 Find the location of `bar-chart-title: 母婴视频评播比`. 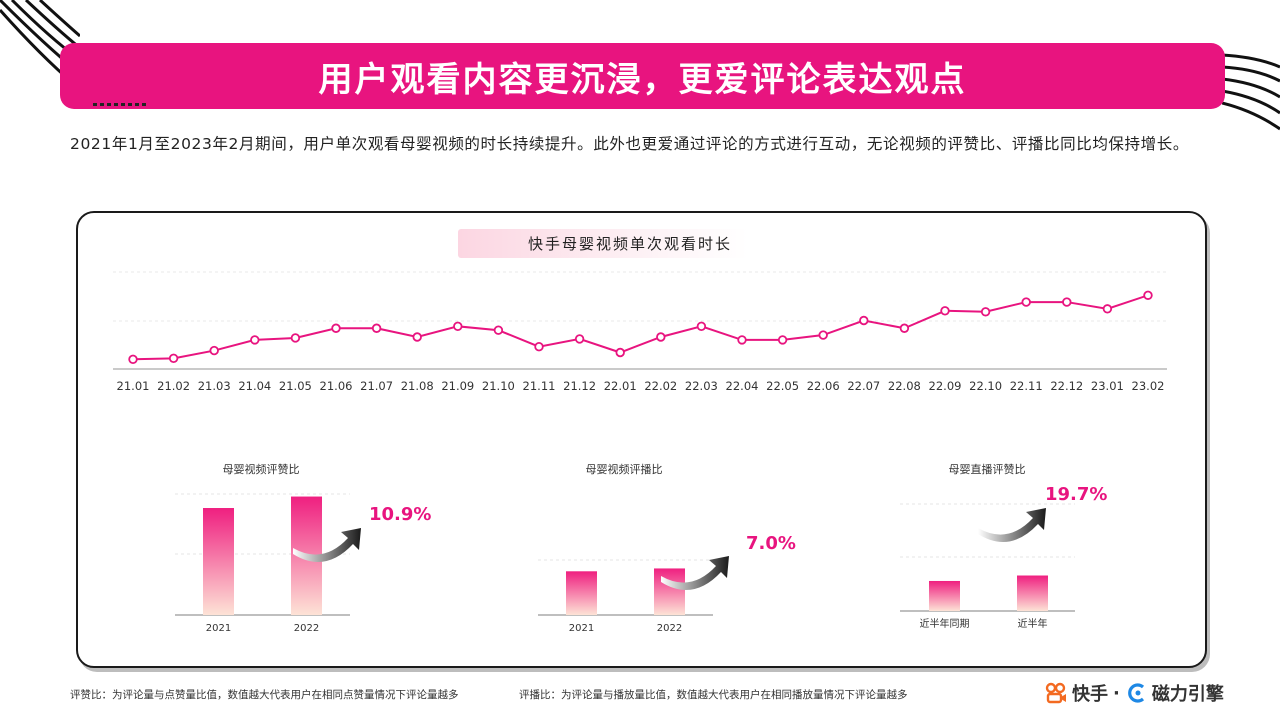

bar-chart-title: 母婴视频评播比 is located at coordinates (624, 469).